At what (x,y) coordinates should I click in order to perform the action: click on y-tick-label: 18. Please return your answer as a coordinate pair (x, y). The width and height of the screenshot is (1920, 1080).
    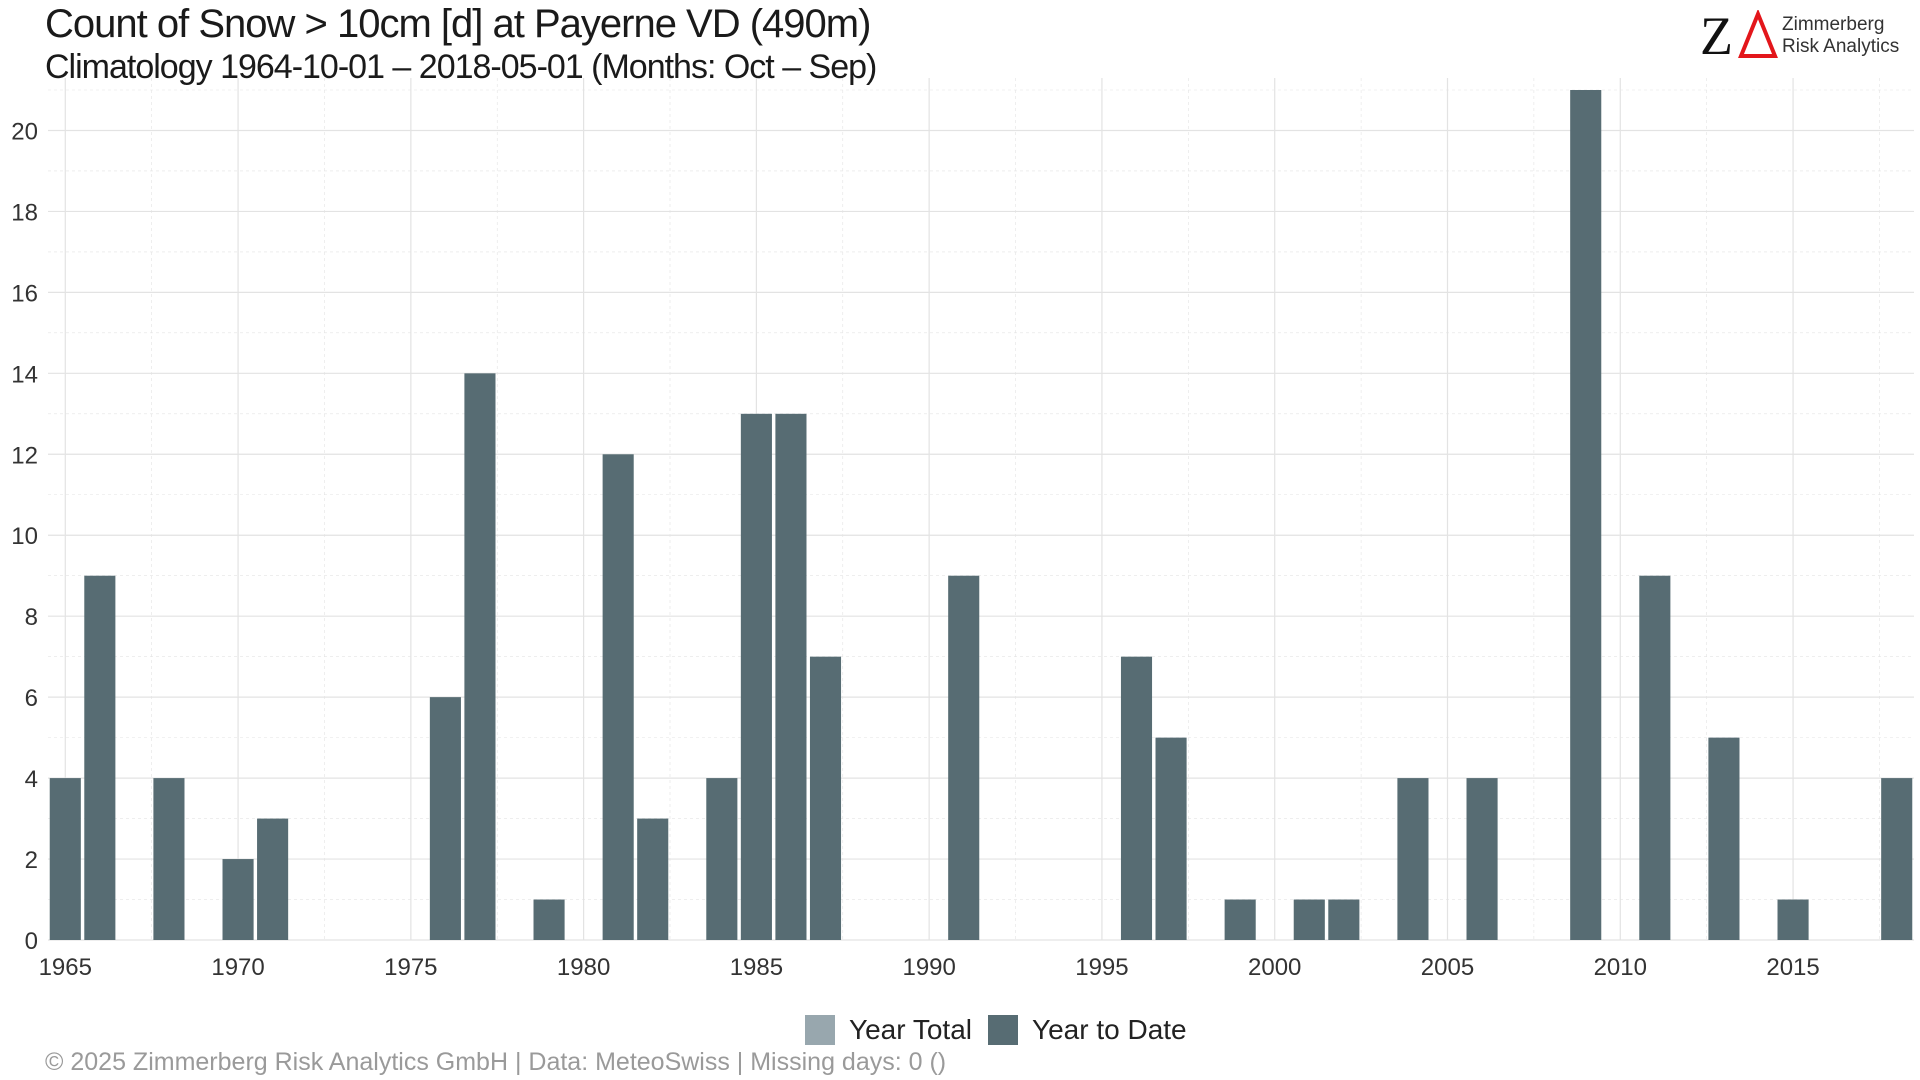
    Looking at the image, I should click on (24, 212).